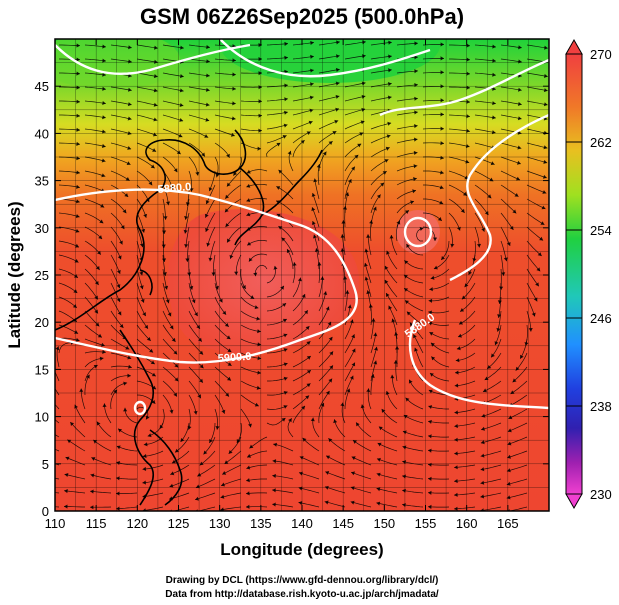 The height and width of the screenshot is (605, 619). Describe the element at coordinates (42, 322) in the screenshot. I see `y-tick-label: 20` at that location.